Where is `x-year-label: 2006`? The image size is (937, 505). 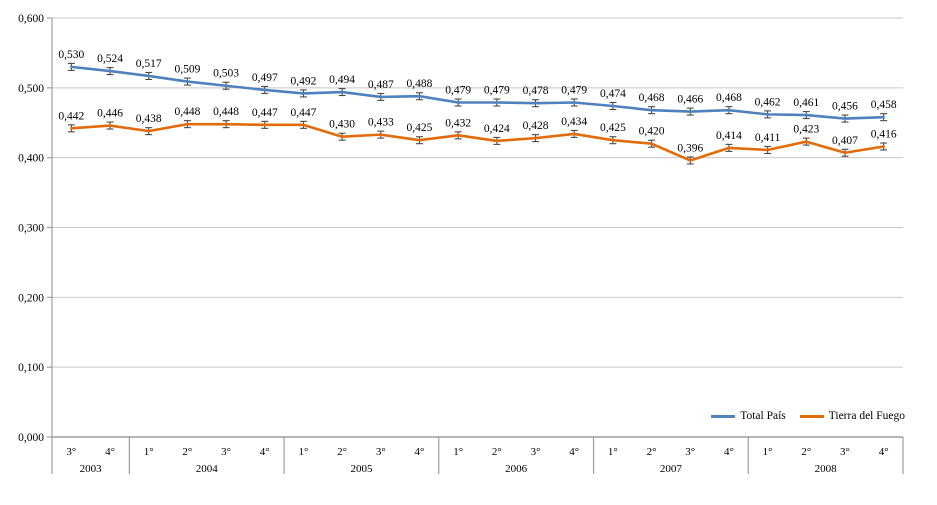 x-year-label: 2006 is located at coordinates (516, 469).